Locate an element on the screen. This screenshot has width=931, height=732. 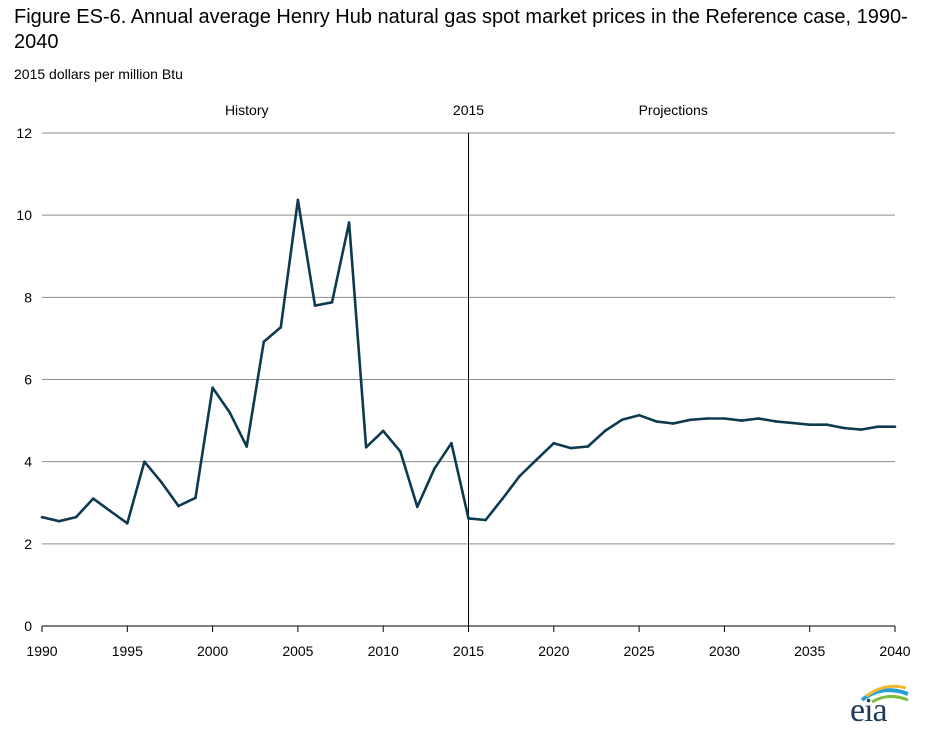
data-point-2032 is located at coordinates (758, 418).